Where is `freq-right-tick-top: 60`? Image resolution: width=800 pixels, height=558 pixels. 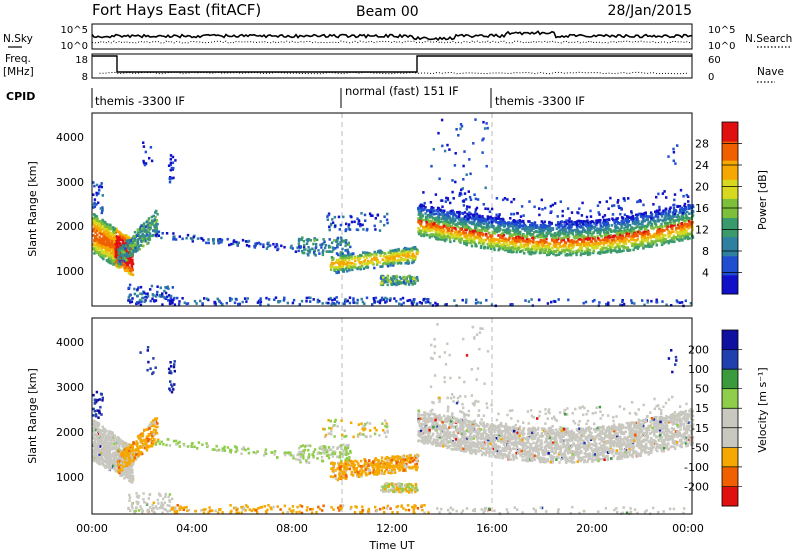
freq-right-tick-top: 60 is located at coordinates (714, 60).